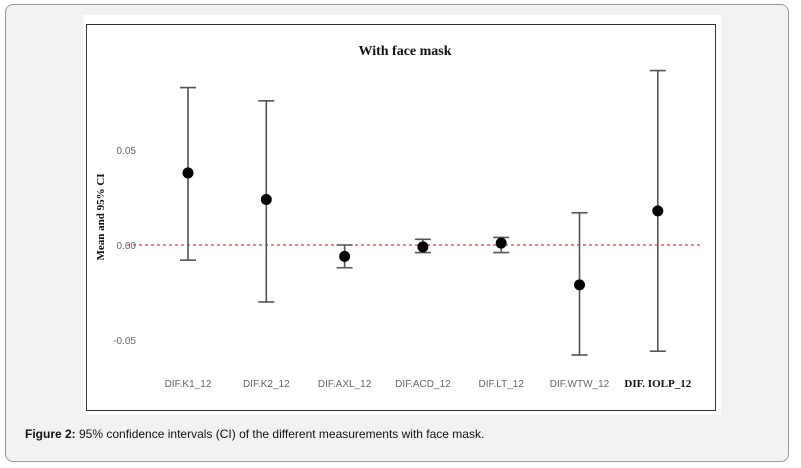 The height and width of the screenshot is (468, 801). Describe the element at coordinates (345, 384) in the screenshot. I see `x-tick-label: DIF.AXL_12` at that location.